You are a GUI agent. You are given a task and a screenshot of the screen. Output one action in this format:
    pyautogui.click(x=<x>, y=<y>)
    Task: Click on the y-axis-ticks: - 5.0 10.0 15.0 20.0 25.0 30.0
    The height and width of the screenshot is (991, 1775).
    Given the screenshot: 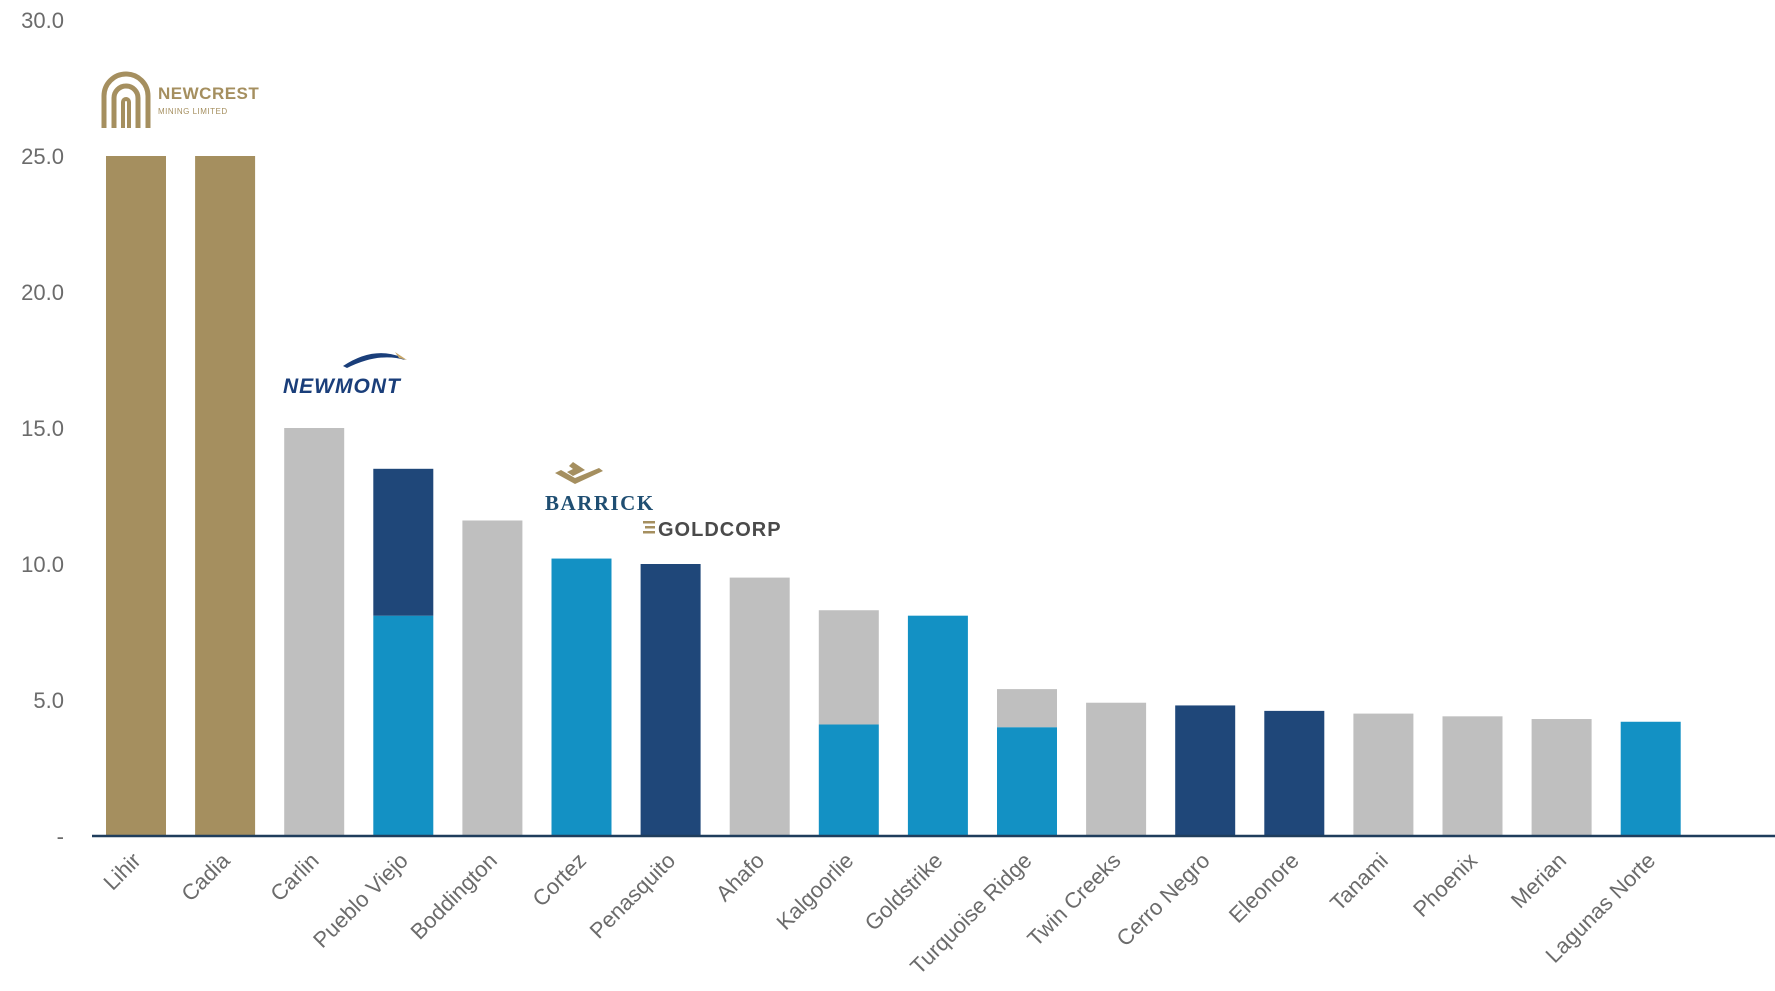 What is the action you would take?
    pyautogui.click(x=42, y=428)
    